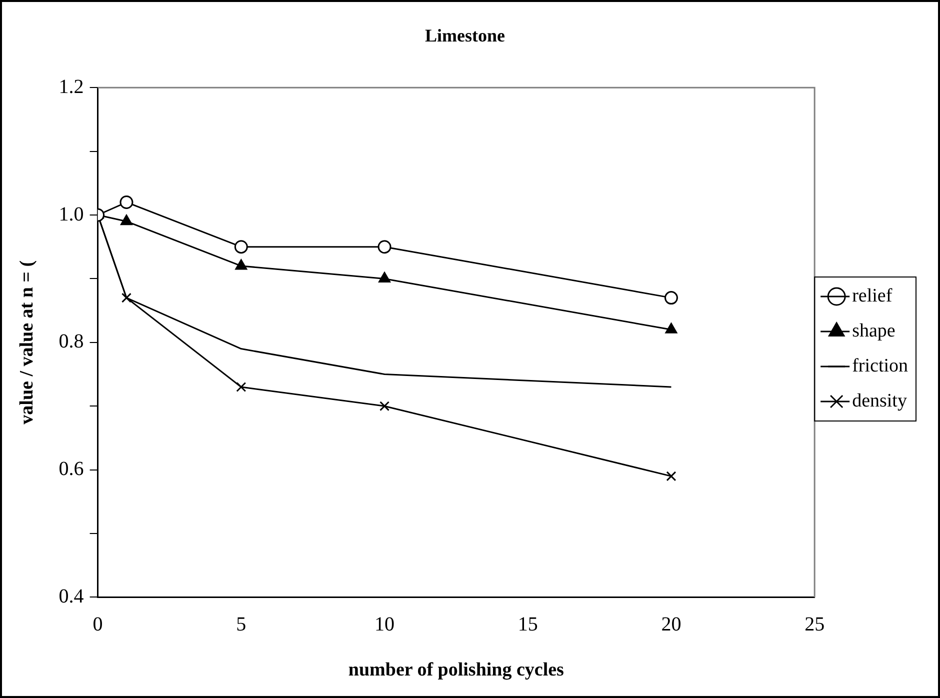 Image resolution: width=940 pixels, height=698 pixels. I want to click on x-tick-label: 25, so click(814, 624).